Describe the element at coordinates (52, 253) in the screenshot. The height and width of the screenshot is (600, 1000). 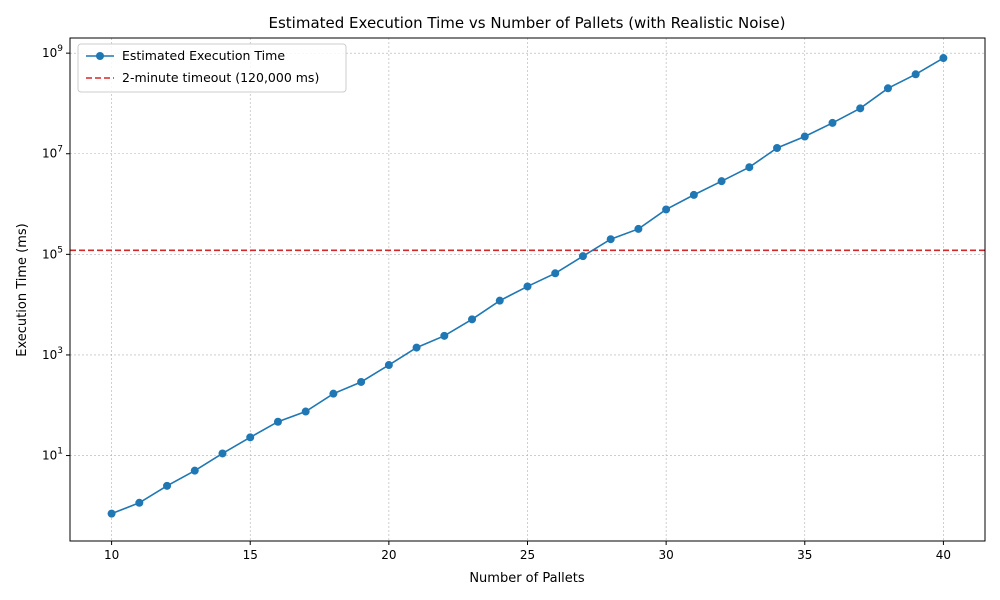
I see `y-tick-label: 10⁵` at that location.